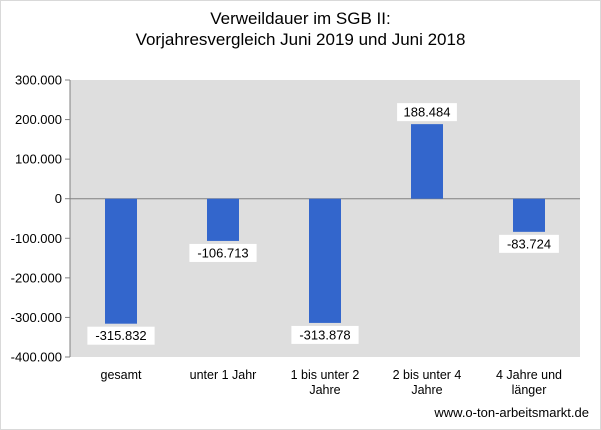 The width and height of the screenshot is (601, 430). Describe the element at coordinates (38, 159) in the screenshot. I see `y-tick-label: 100.000` at that location.